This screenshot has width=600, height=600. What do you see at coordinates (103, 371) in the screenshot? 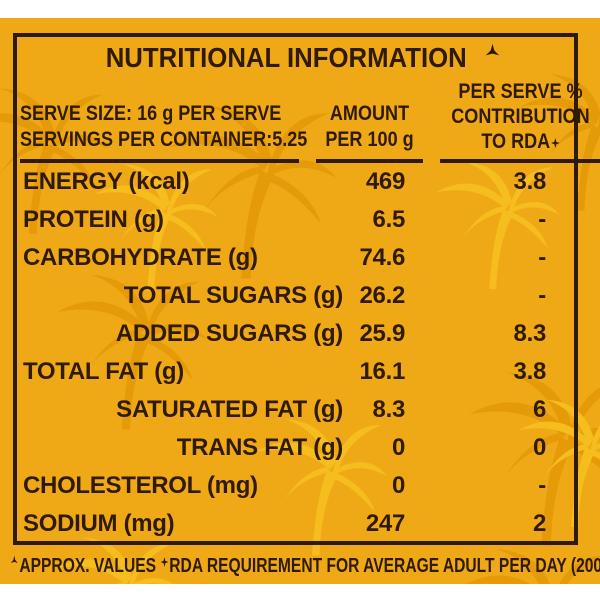
I see `row-label: TOTAL FAT (g)` at bounding box center [103, 371].